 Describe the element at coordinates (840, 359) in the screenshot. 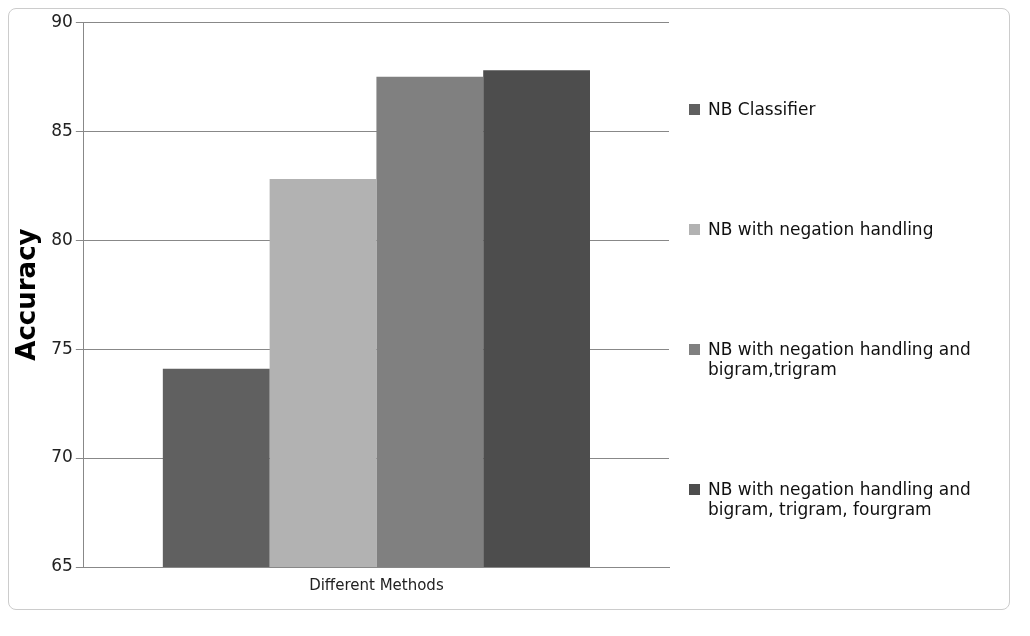

I see `legend-label: NB with negation handling and bigram,trigram` at that location.